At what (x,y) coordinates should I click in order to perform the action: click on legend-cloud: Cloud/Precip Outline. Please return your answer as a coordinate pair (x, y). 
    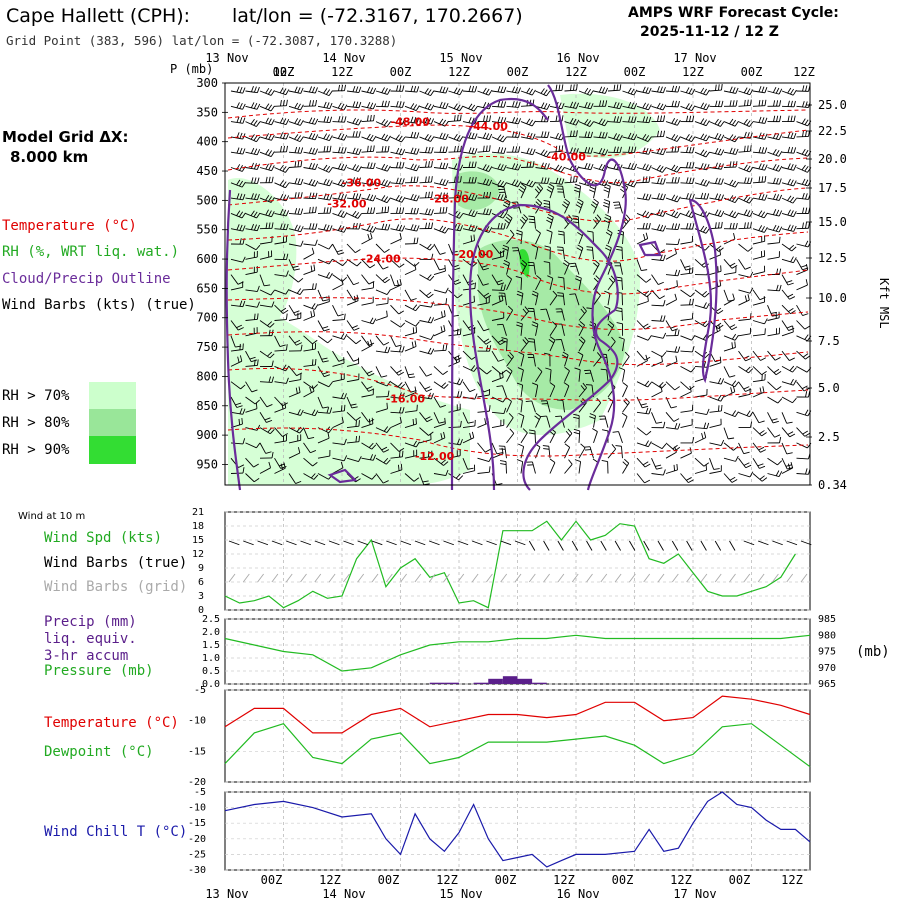
    Looking at the image, I should click on (86, 279).